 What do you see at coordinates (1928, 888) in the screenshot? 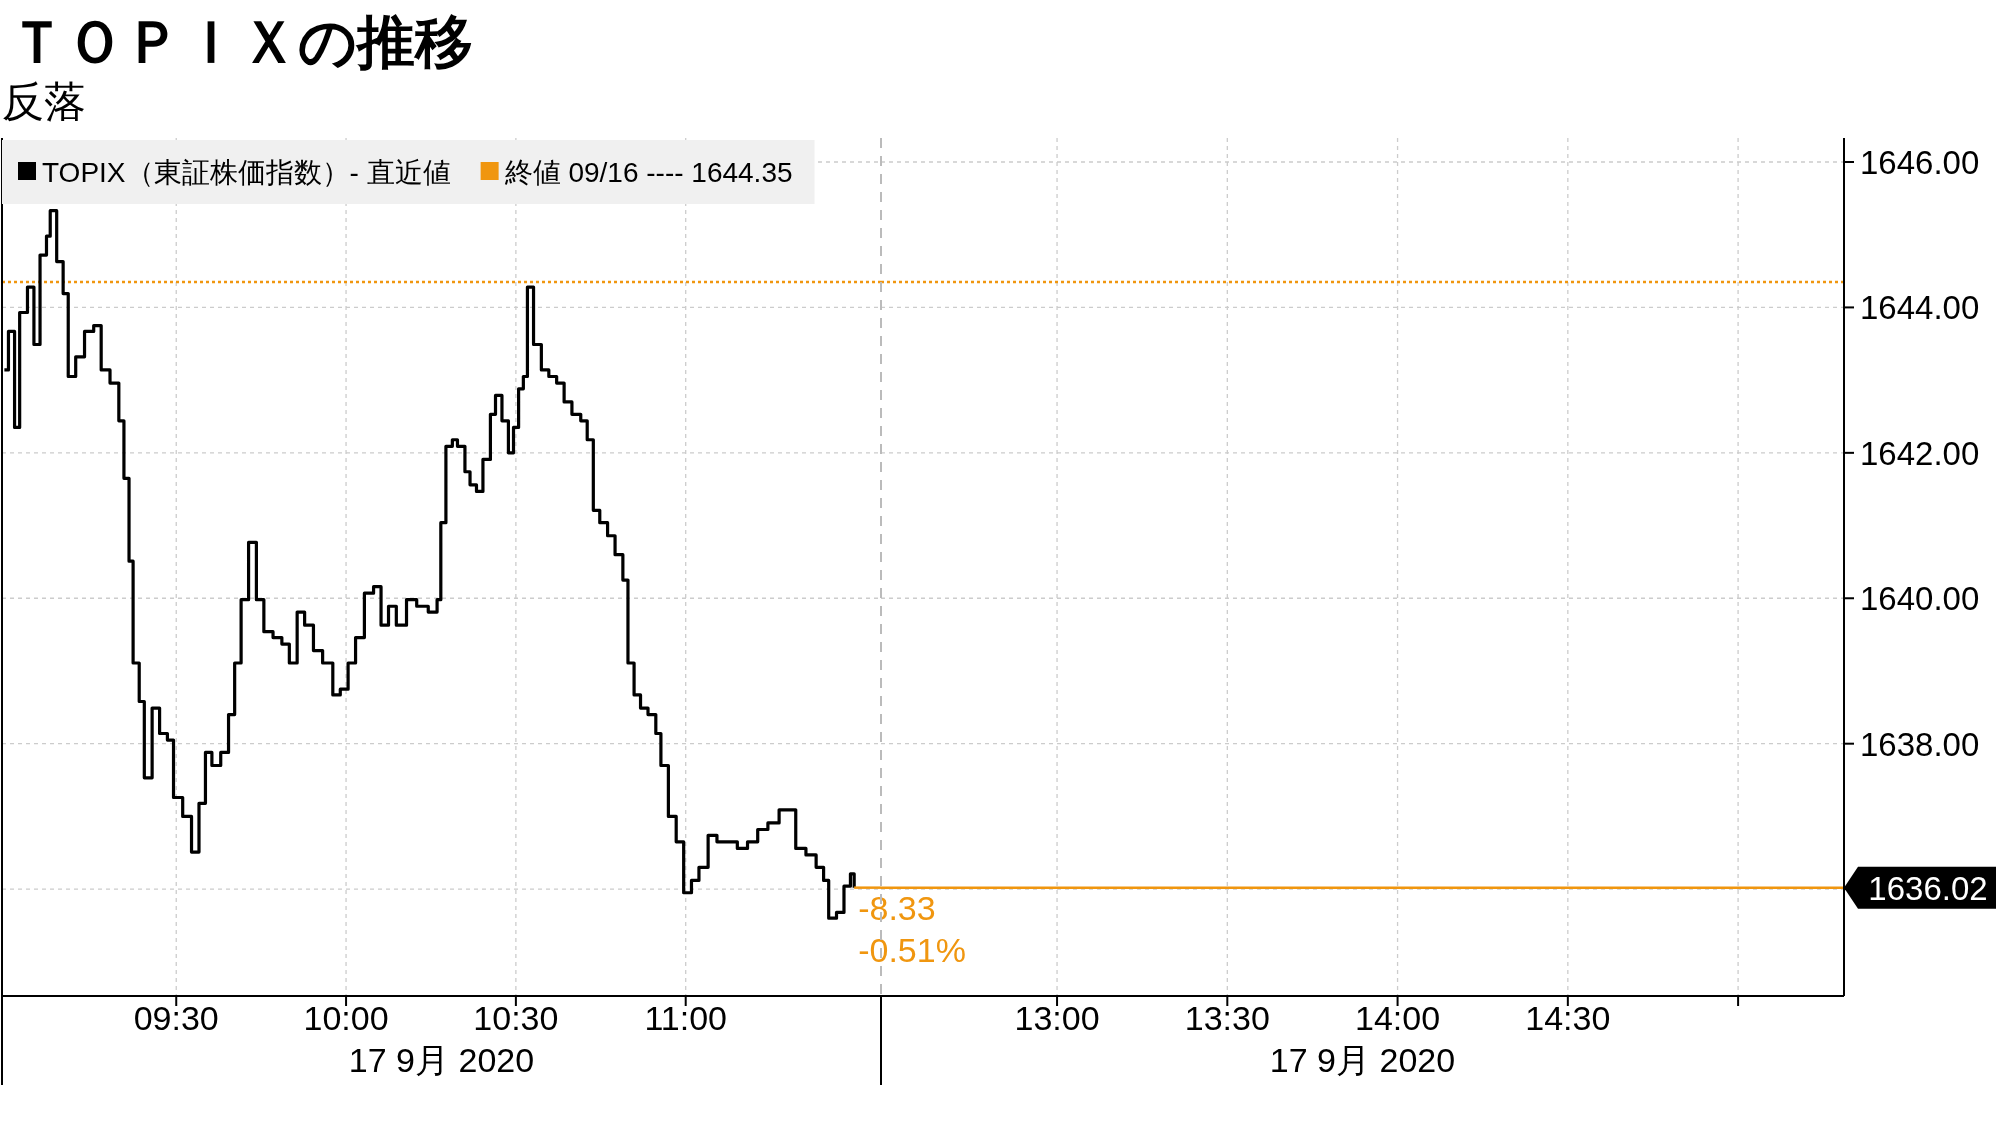
I see `ref-line-label: 1636.02` at bounding box center [1928, 888].